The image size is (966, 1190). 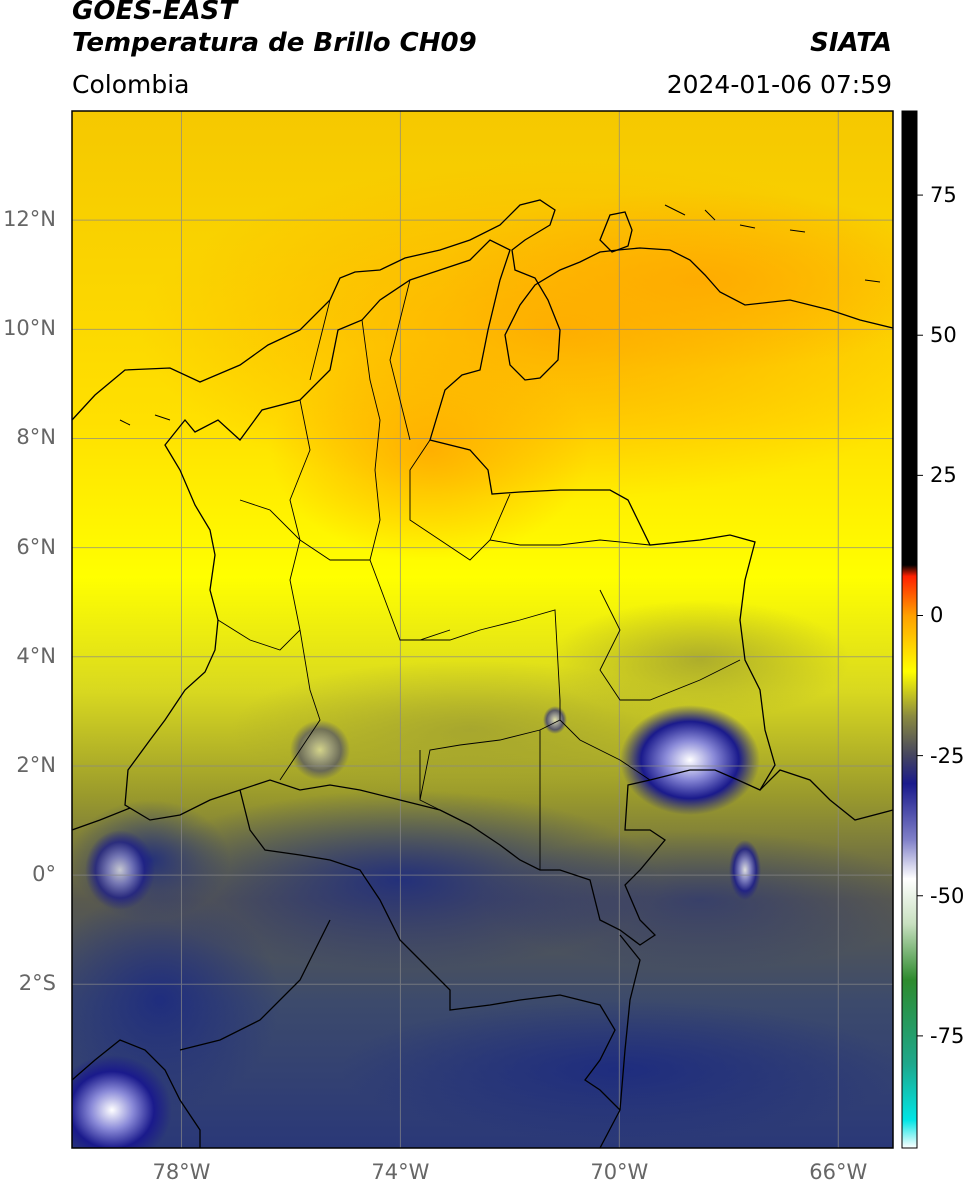 I want to click on satellite-title: GOES-EAST, so click(x=155, y=13).